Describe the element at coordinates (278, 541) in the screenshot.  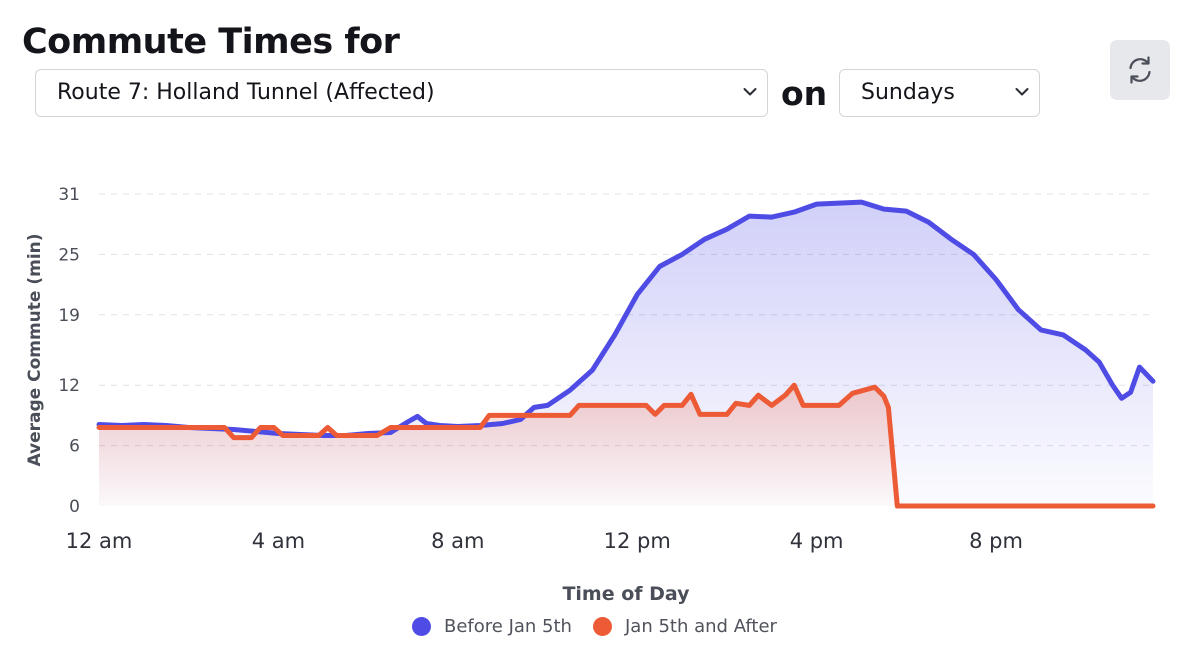
I see `x-tick-label: 4 am` at that location.